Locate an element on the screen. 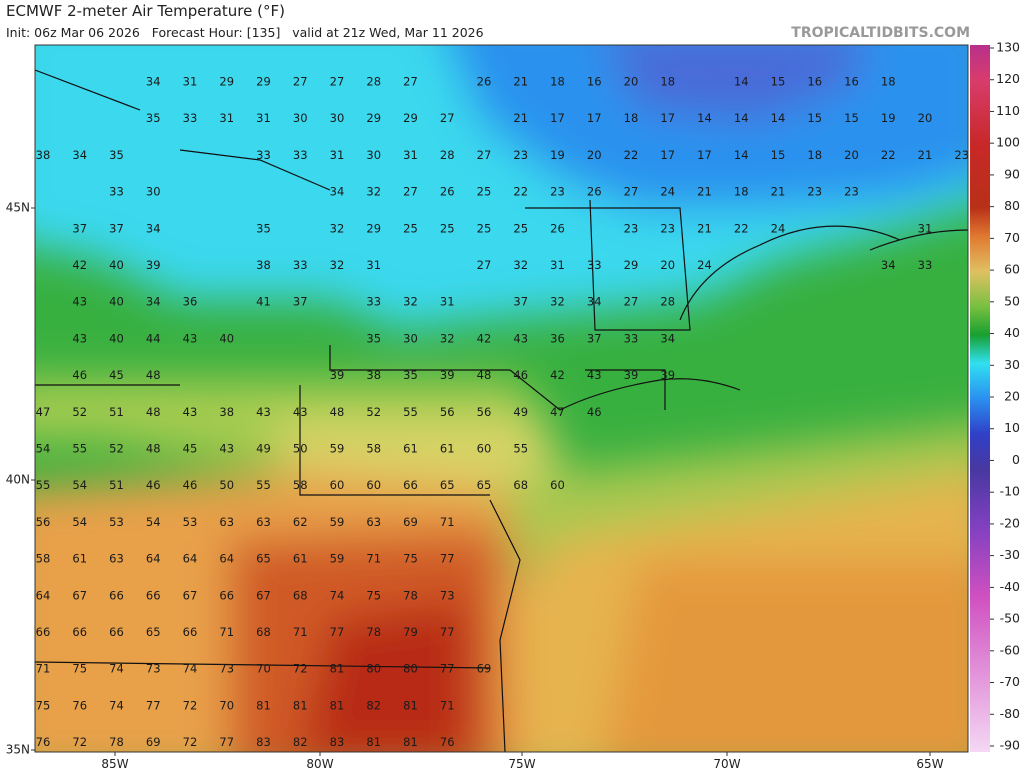 The width and height of the screenshot is (1024, 772). colorbar-label: 40 is located at coordinates (1012, 332).